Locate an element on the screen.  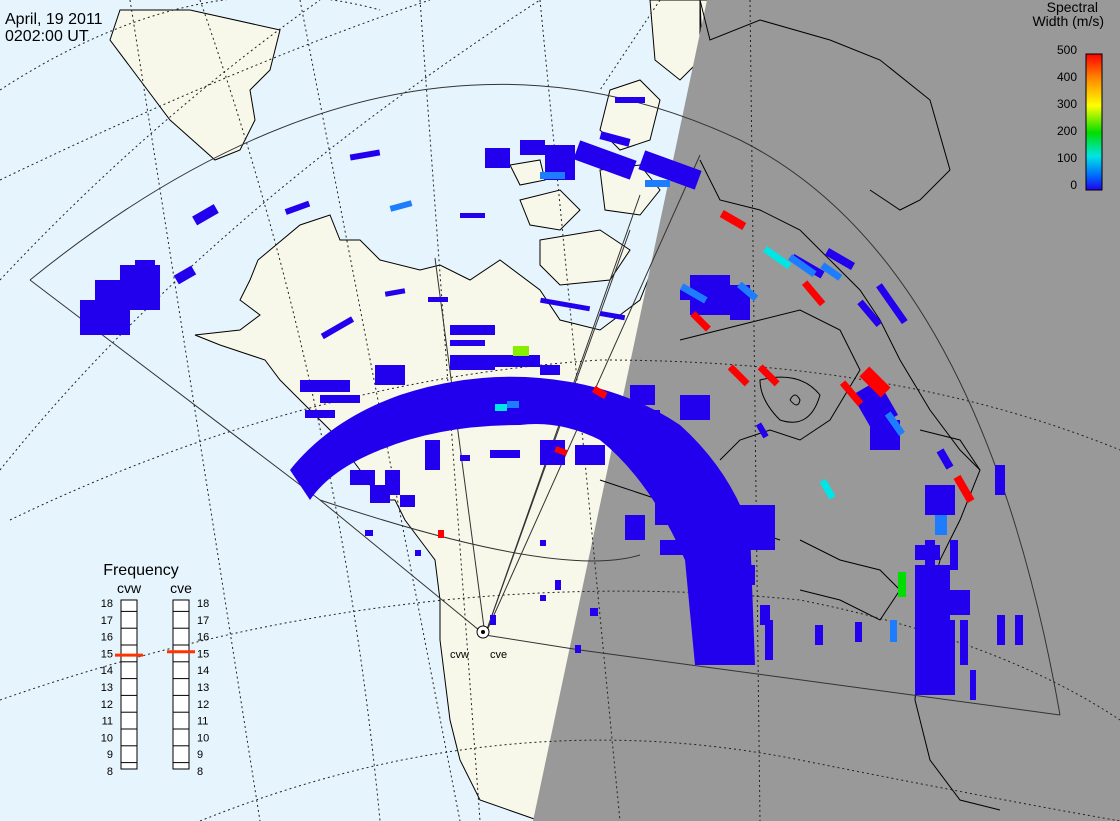
colorbar-title-2: Width (m/s) is located at coordinates (1068, 21).